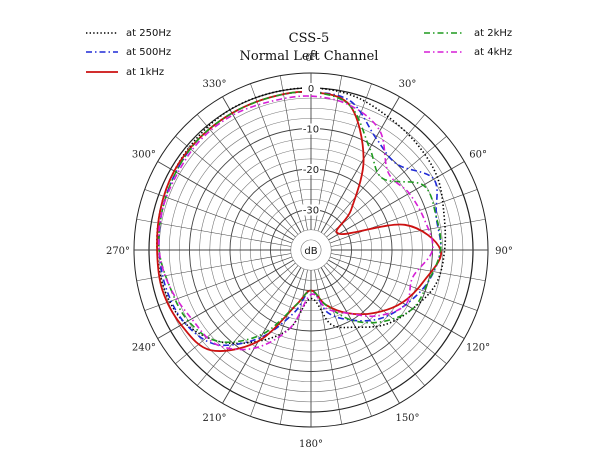 The width and height of the screenshot is (600, 450). I want to click on ring-label-0: 0, so click(311, 89).